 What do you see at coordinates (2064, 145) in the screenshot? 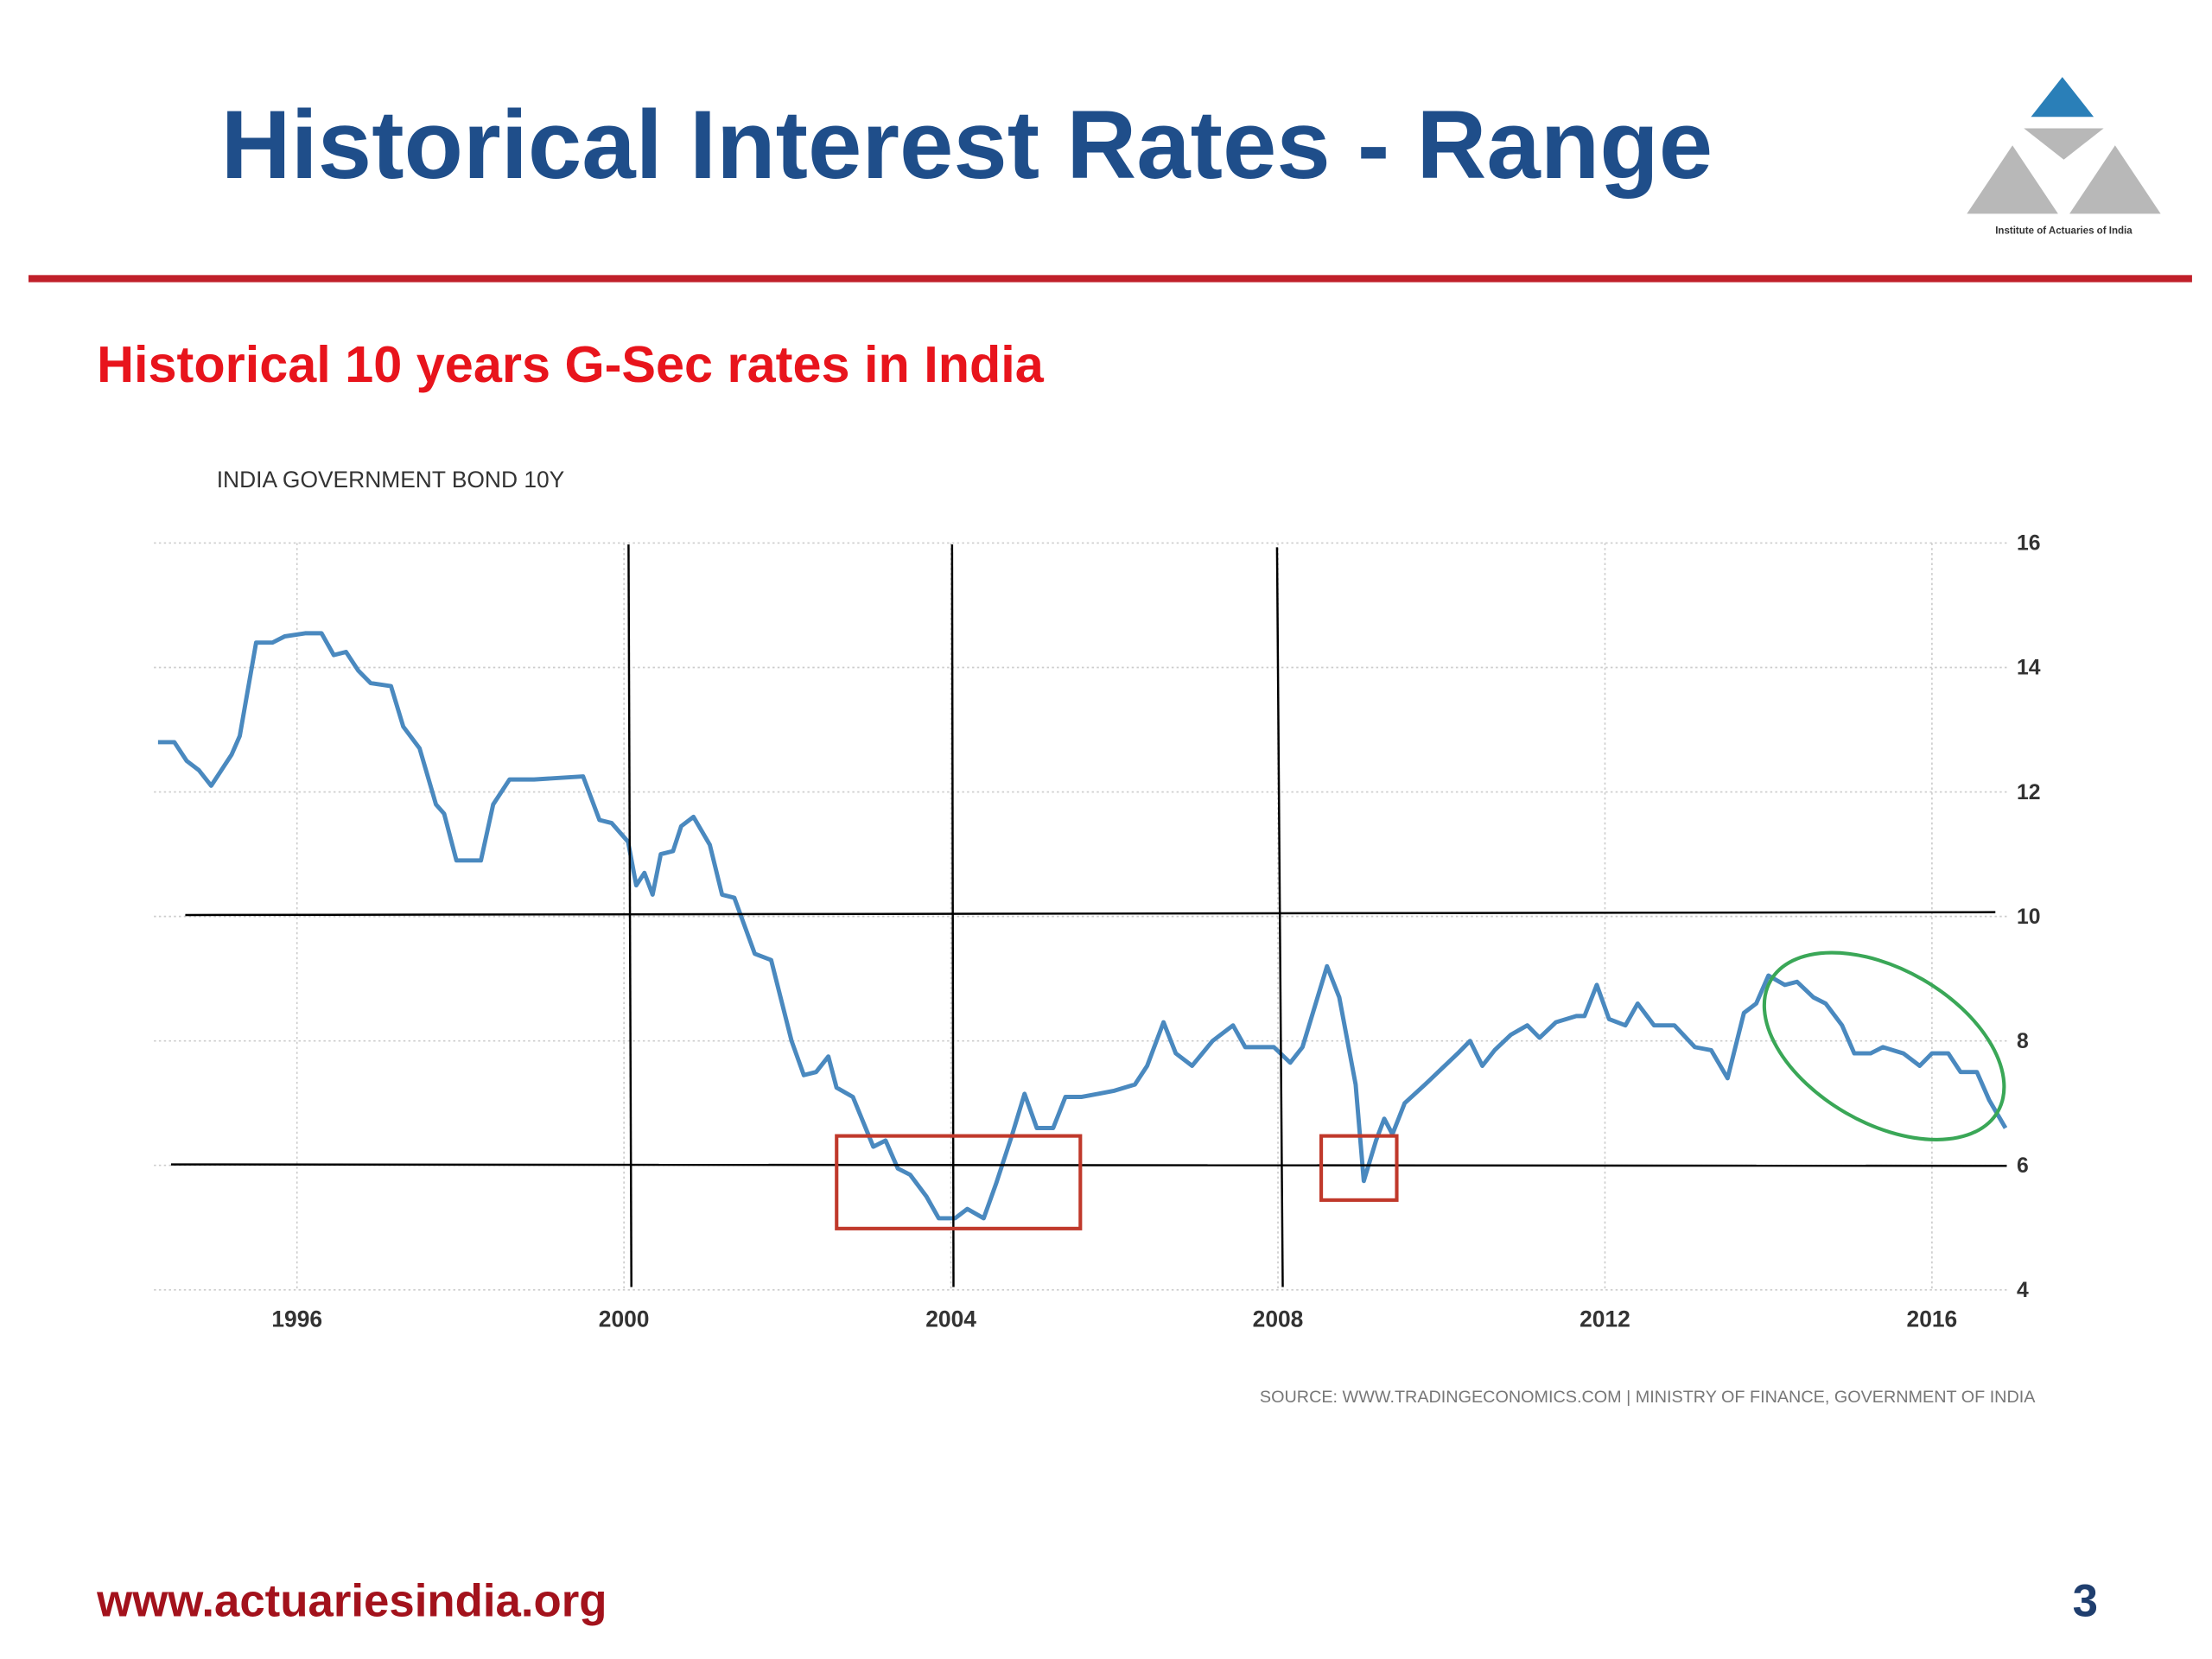
I see `logo` at bounding box center [2064, 145].